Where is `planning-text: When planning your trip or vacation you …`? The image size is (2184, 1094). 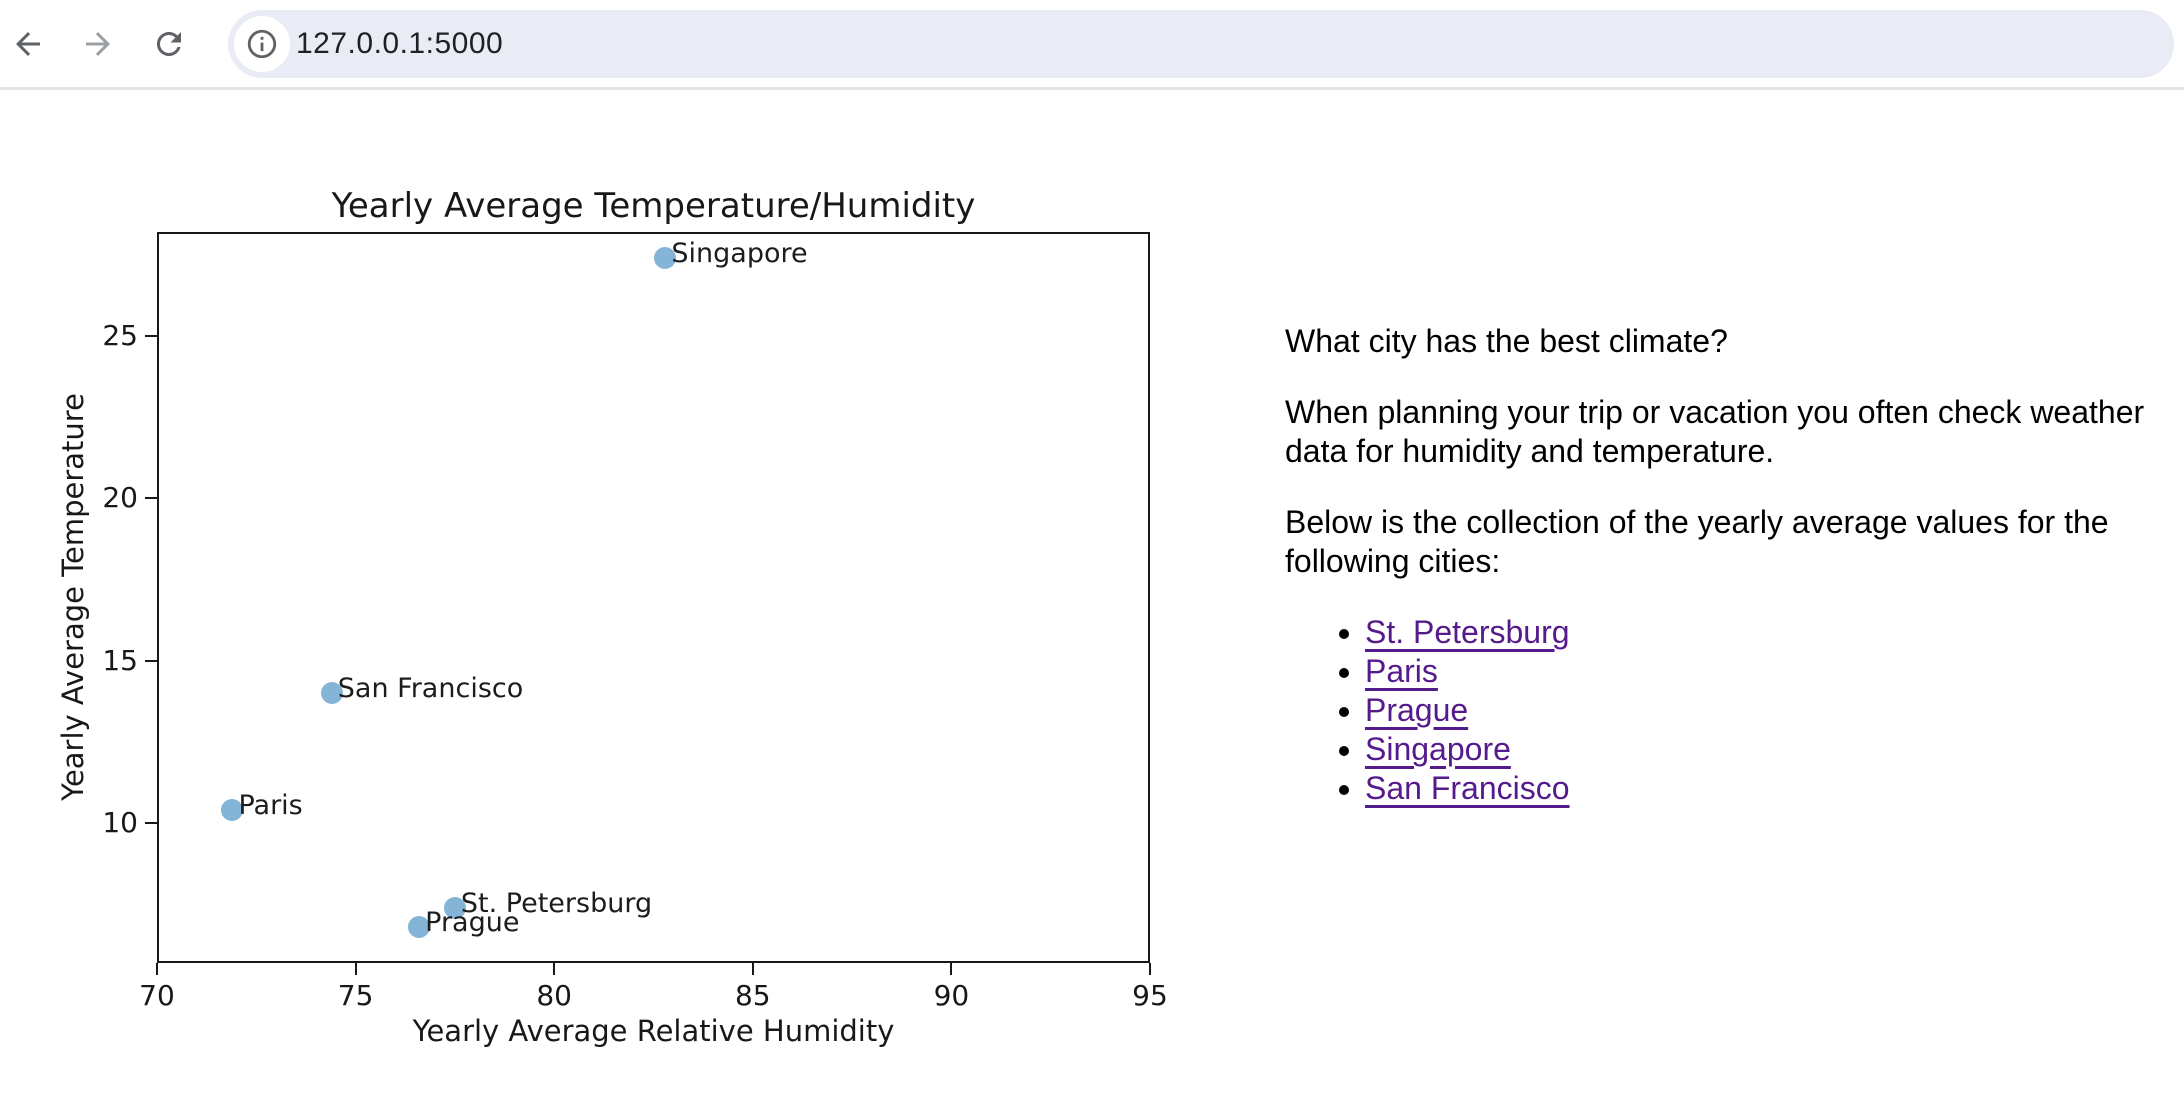 planning-text: When planning your trip or vacation you … is located at coordinates (1715, 431).